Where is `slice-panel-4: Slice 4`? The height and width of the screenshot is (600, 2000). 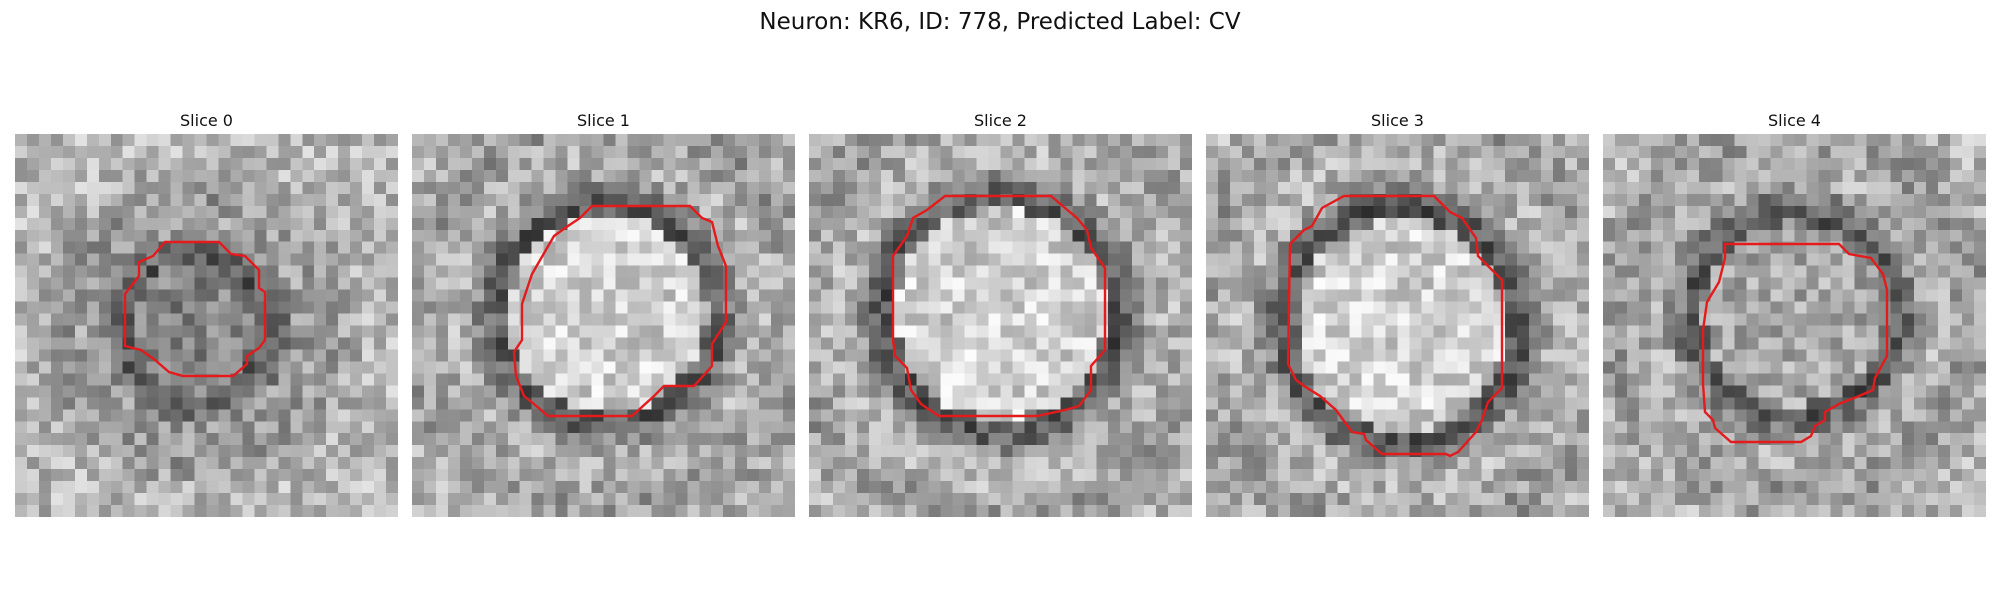 slice-panel-4: Slice 4 is located at coordinates (1794, 312).